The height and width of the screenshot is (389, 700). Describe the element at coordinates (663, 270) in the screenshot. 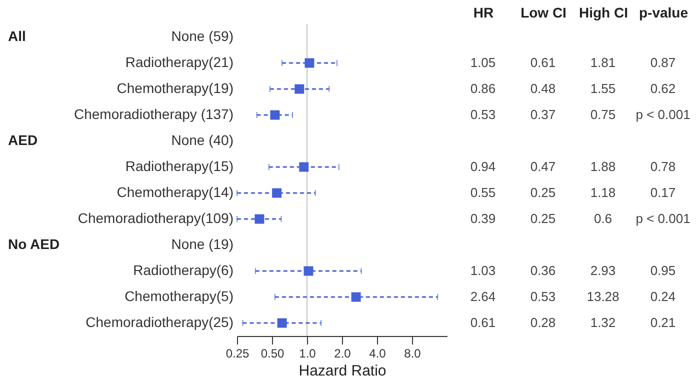

I see `text: 0.95` at that location.